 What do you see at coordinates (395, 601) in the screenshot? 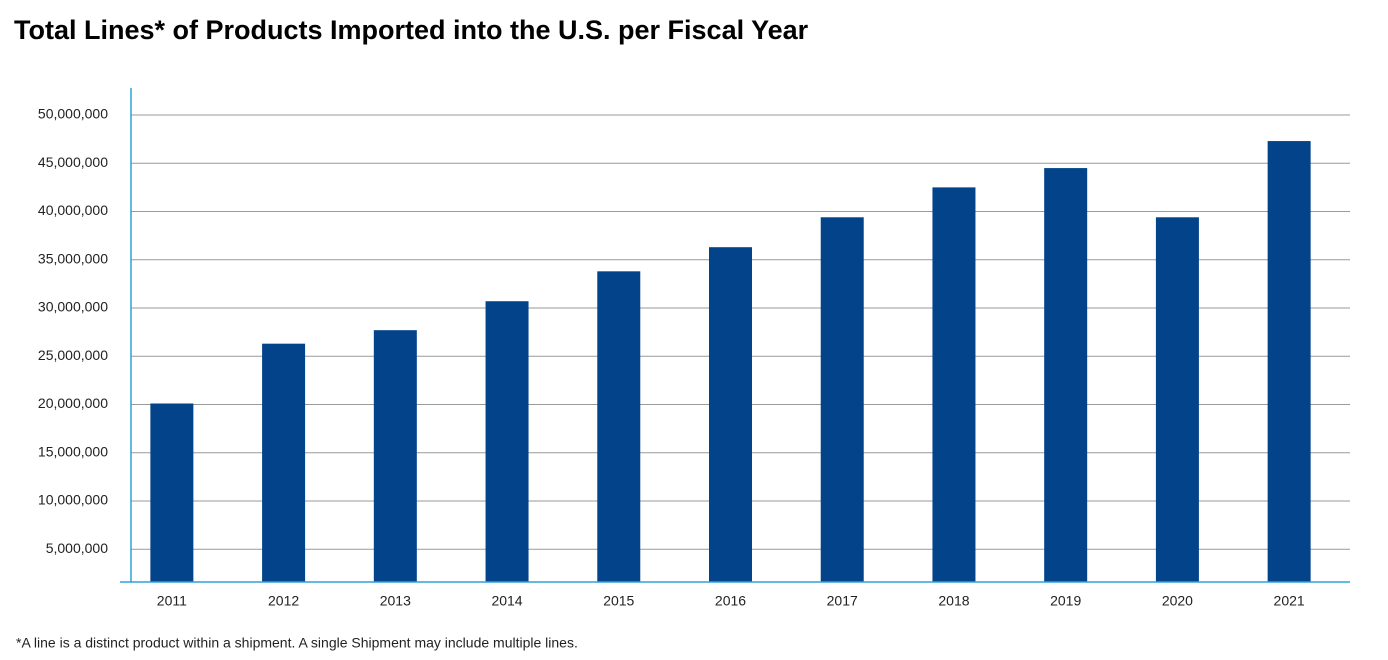
I see `x-tick-label: 2013` at bounding box center [395, 601].